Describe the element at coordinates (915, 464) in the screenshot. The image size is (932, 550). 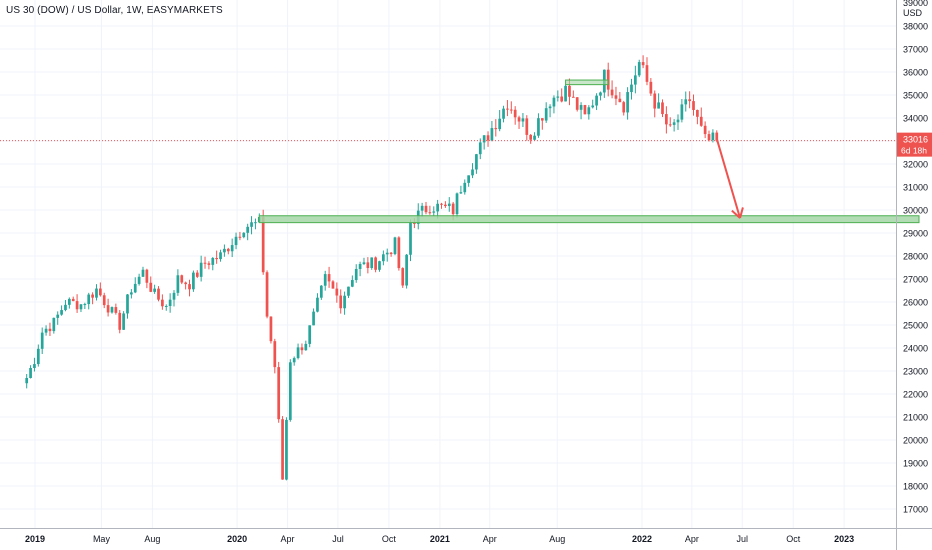
I see `price-tick-label: 19000` at that location.